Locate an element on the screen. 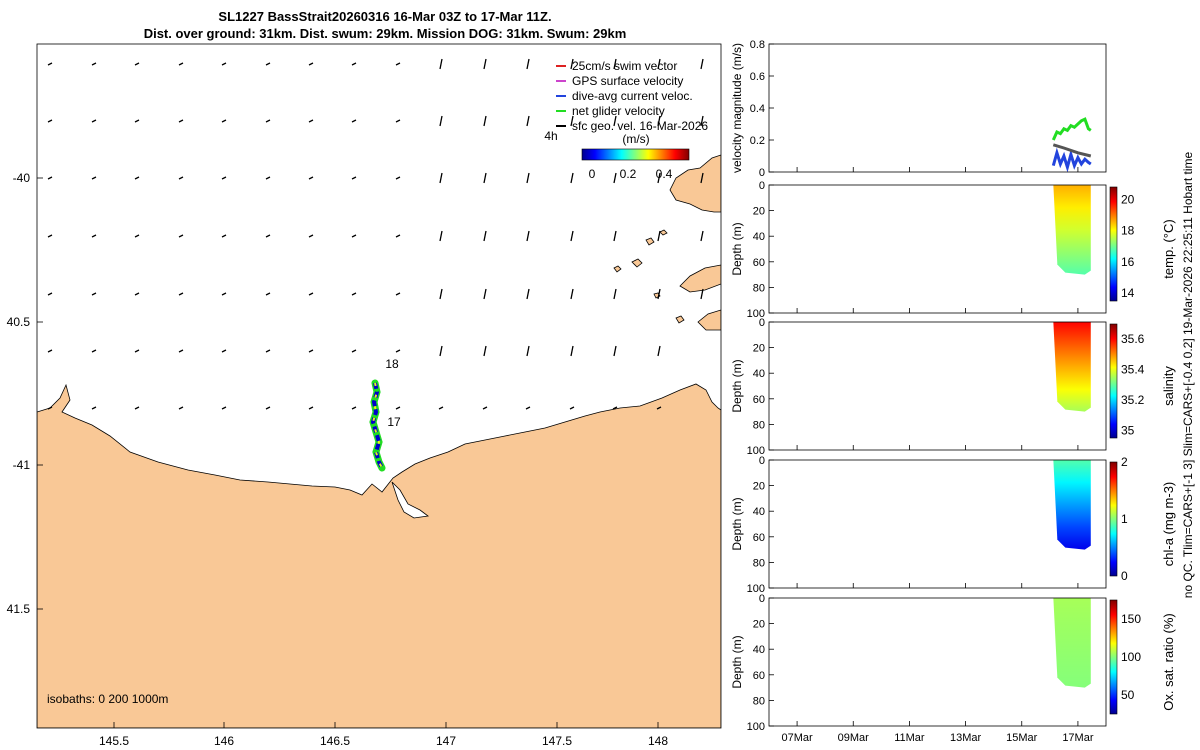 The image size is (1200, 750). time-x-tick-label: 07Mar is located at coordinates (797, 738).